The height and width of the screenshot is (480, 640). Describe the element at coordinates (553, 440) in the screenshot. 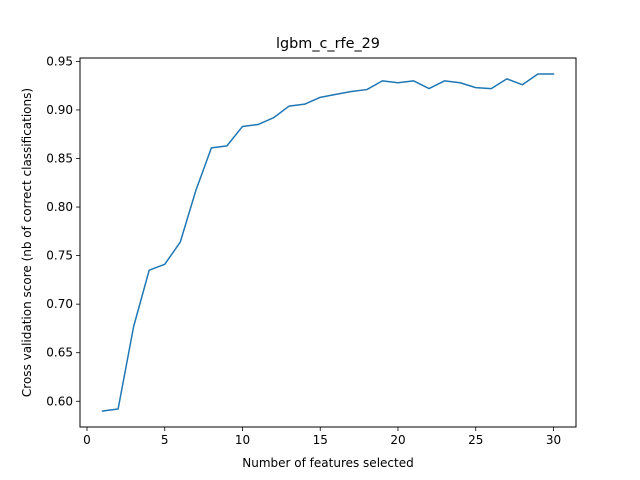

I see `x-tick-label: 30` at that location.